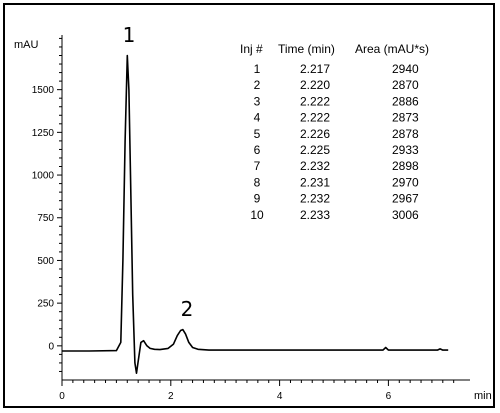 This screenshot has height=413, width=500. What do you see at coordinates (405, 215) in the screenshot?
I see `table-cell: 3006` at bounding box center [405, 215].